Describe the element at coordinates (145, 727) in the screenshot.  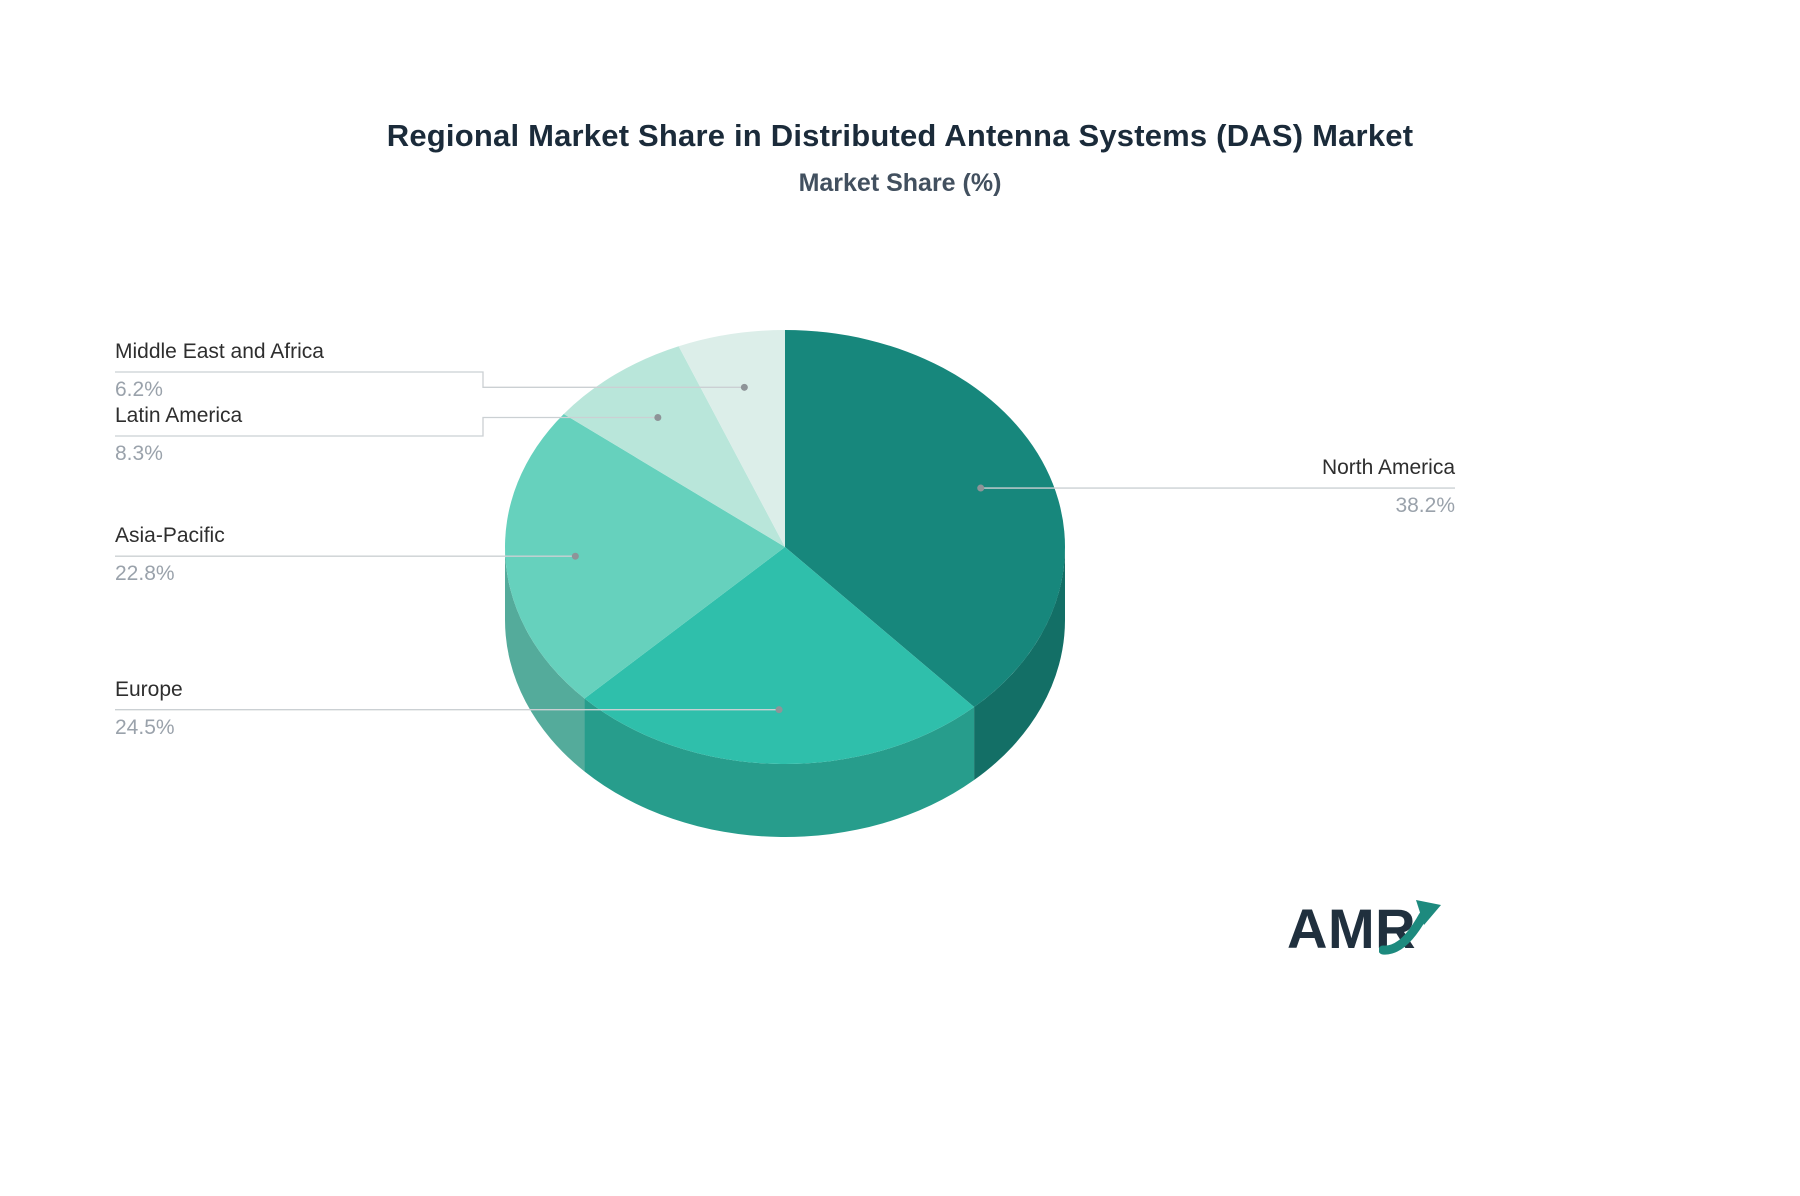
I see `slice-percent: 24.5%` at that location.